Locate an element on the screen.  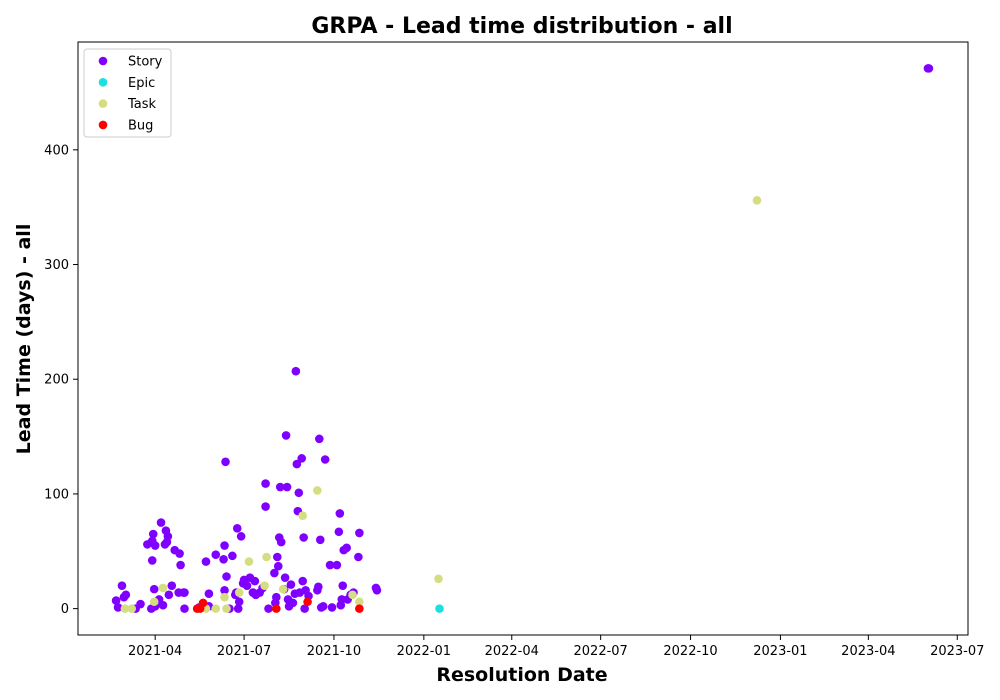
series-epic is located at coordinates (439, 608).